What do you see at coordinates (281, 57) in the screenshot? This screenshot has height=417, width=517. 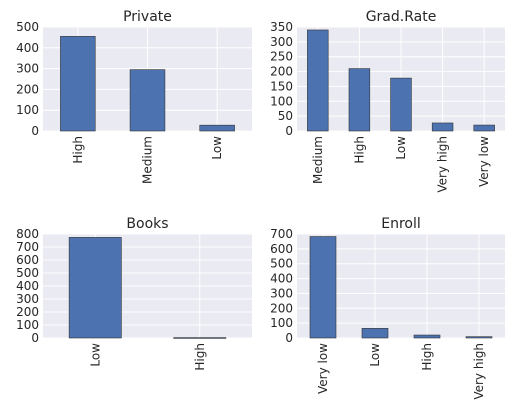 I see `y-tick-label: 250` at bounding box center [281, 57].